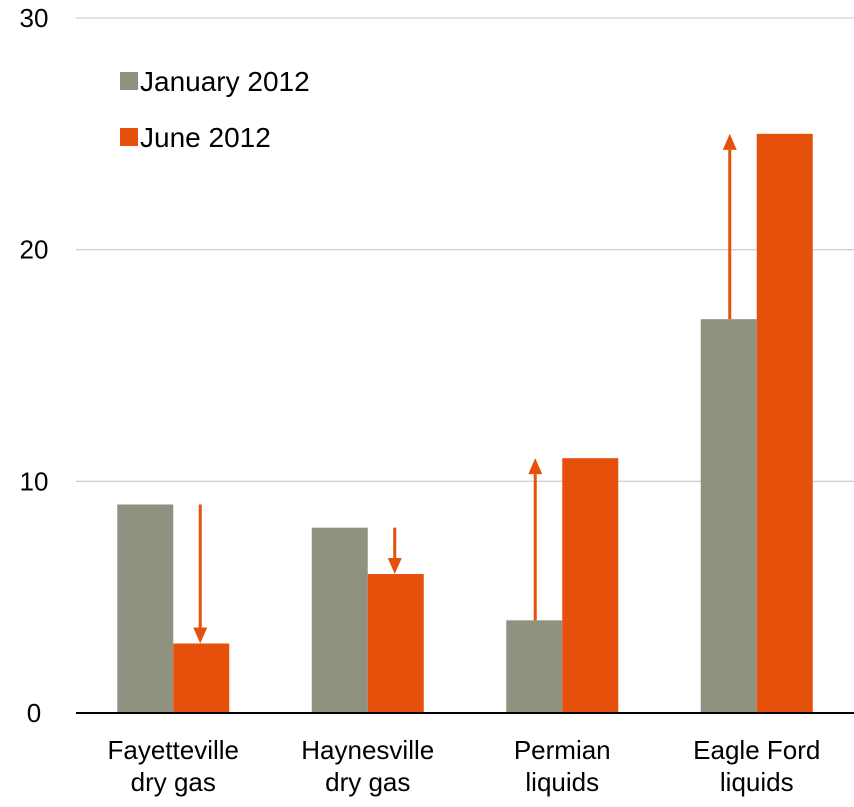  Describe the element at coordinates (34, 18) in the screenshot. I see `y-tick-label: 30` at that location.